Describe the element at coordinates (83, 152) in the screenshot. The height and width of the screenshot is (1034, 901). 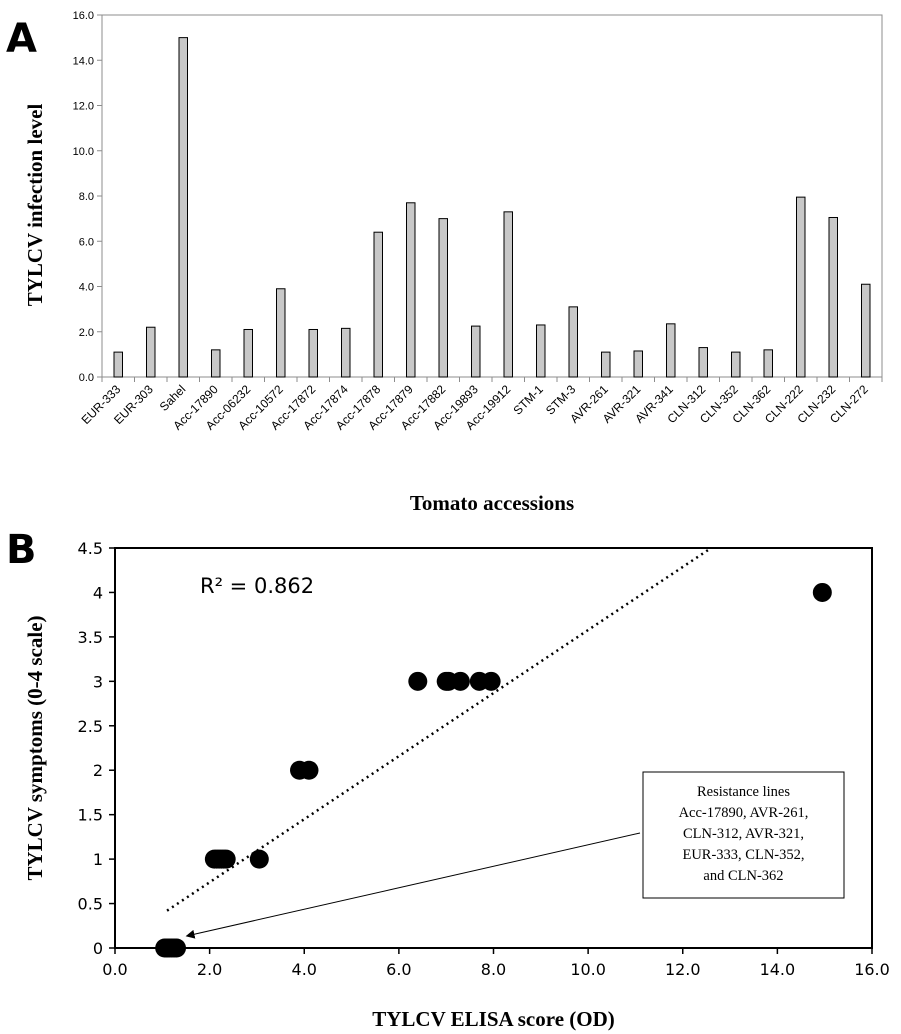
I see `y-tick-label-a: 10.0` at that location.